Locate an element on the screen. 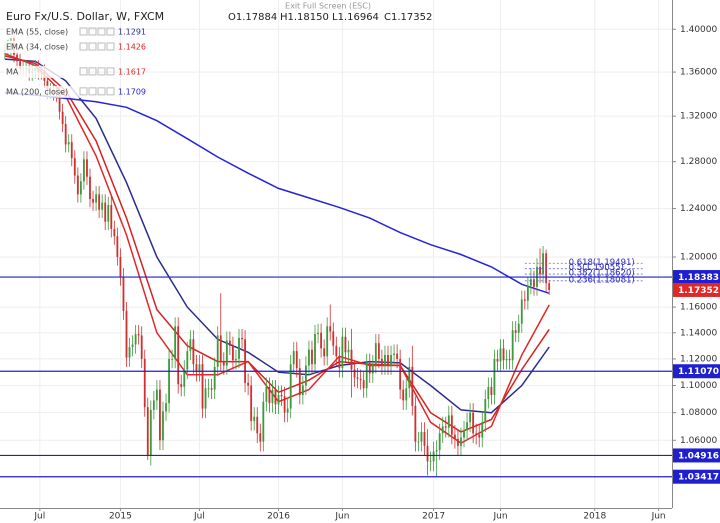 This screenshot has width=720, height=523. ohlc-label: C1.17352 is located at coordinates (408, 17).